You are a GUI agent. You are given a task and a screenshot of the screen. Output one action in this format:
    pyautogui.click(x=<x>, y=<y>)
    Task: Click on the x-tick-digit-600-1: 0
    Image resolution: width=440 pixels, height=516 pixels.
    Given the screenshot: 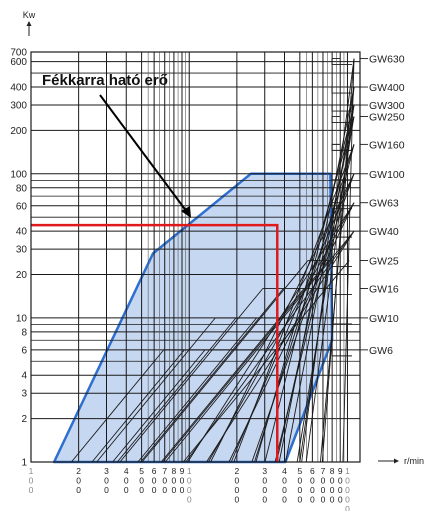 What is the action you would take?
    pyautogui.click(x=154, y=481)
    